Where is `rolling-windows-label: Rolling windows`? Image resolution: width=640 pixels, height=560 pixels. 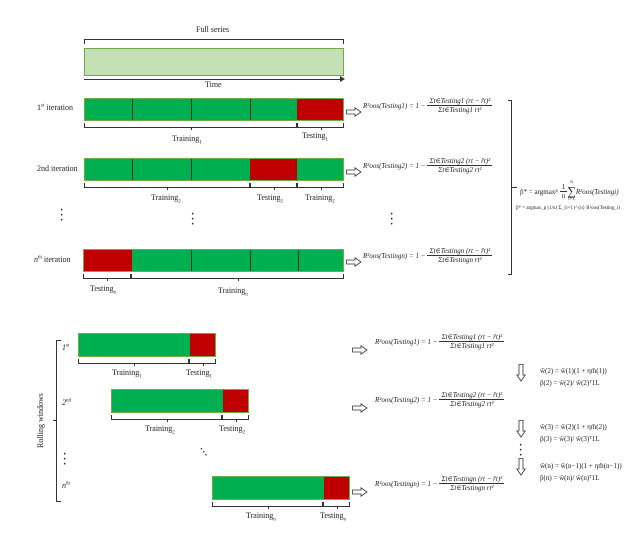
rolling-windows-label: Rolling windows is located at coordinates (40, 420).